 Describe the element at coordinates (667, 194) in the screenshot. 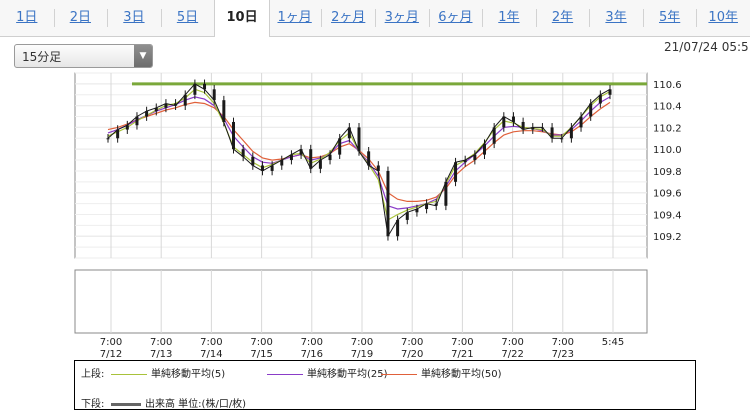

I see `y-tick-label: 109.6` at that location.